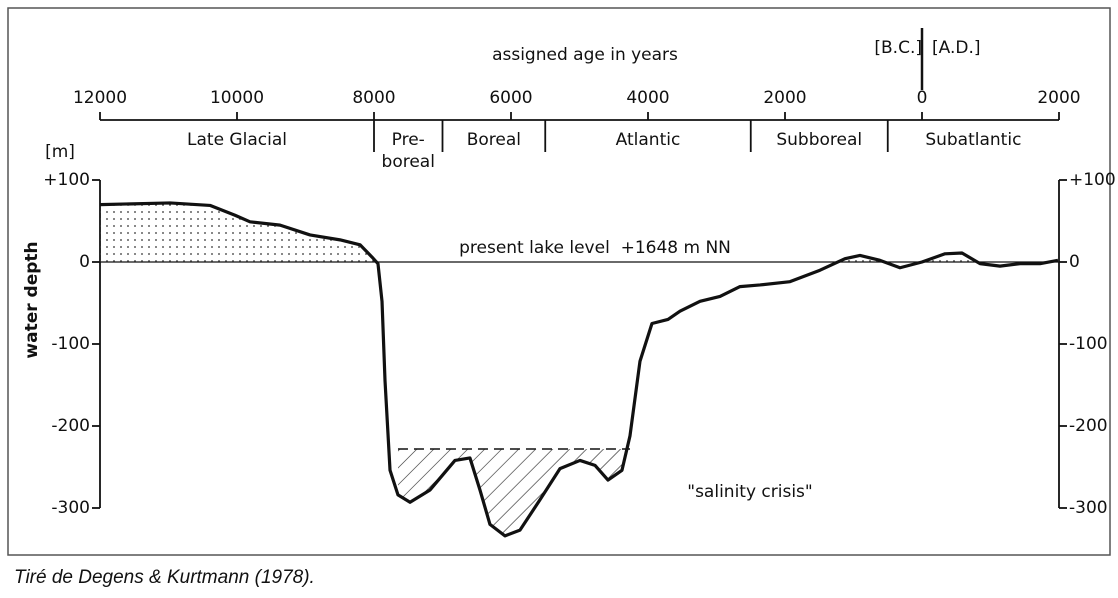 This screenshot has height=598, width=1118. Describe the element at coordinates (408, 140) in the screenshot. I see `period-label: Pre-` at that location.